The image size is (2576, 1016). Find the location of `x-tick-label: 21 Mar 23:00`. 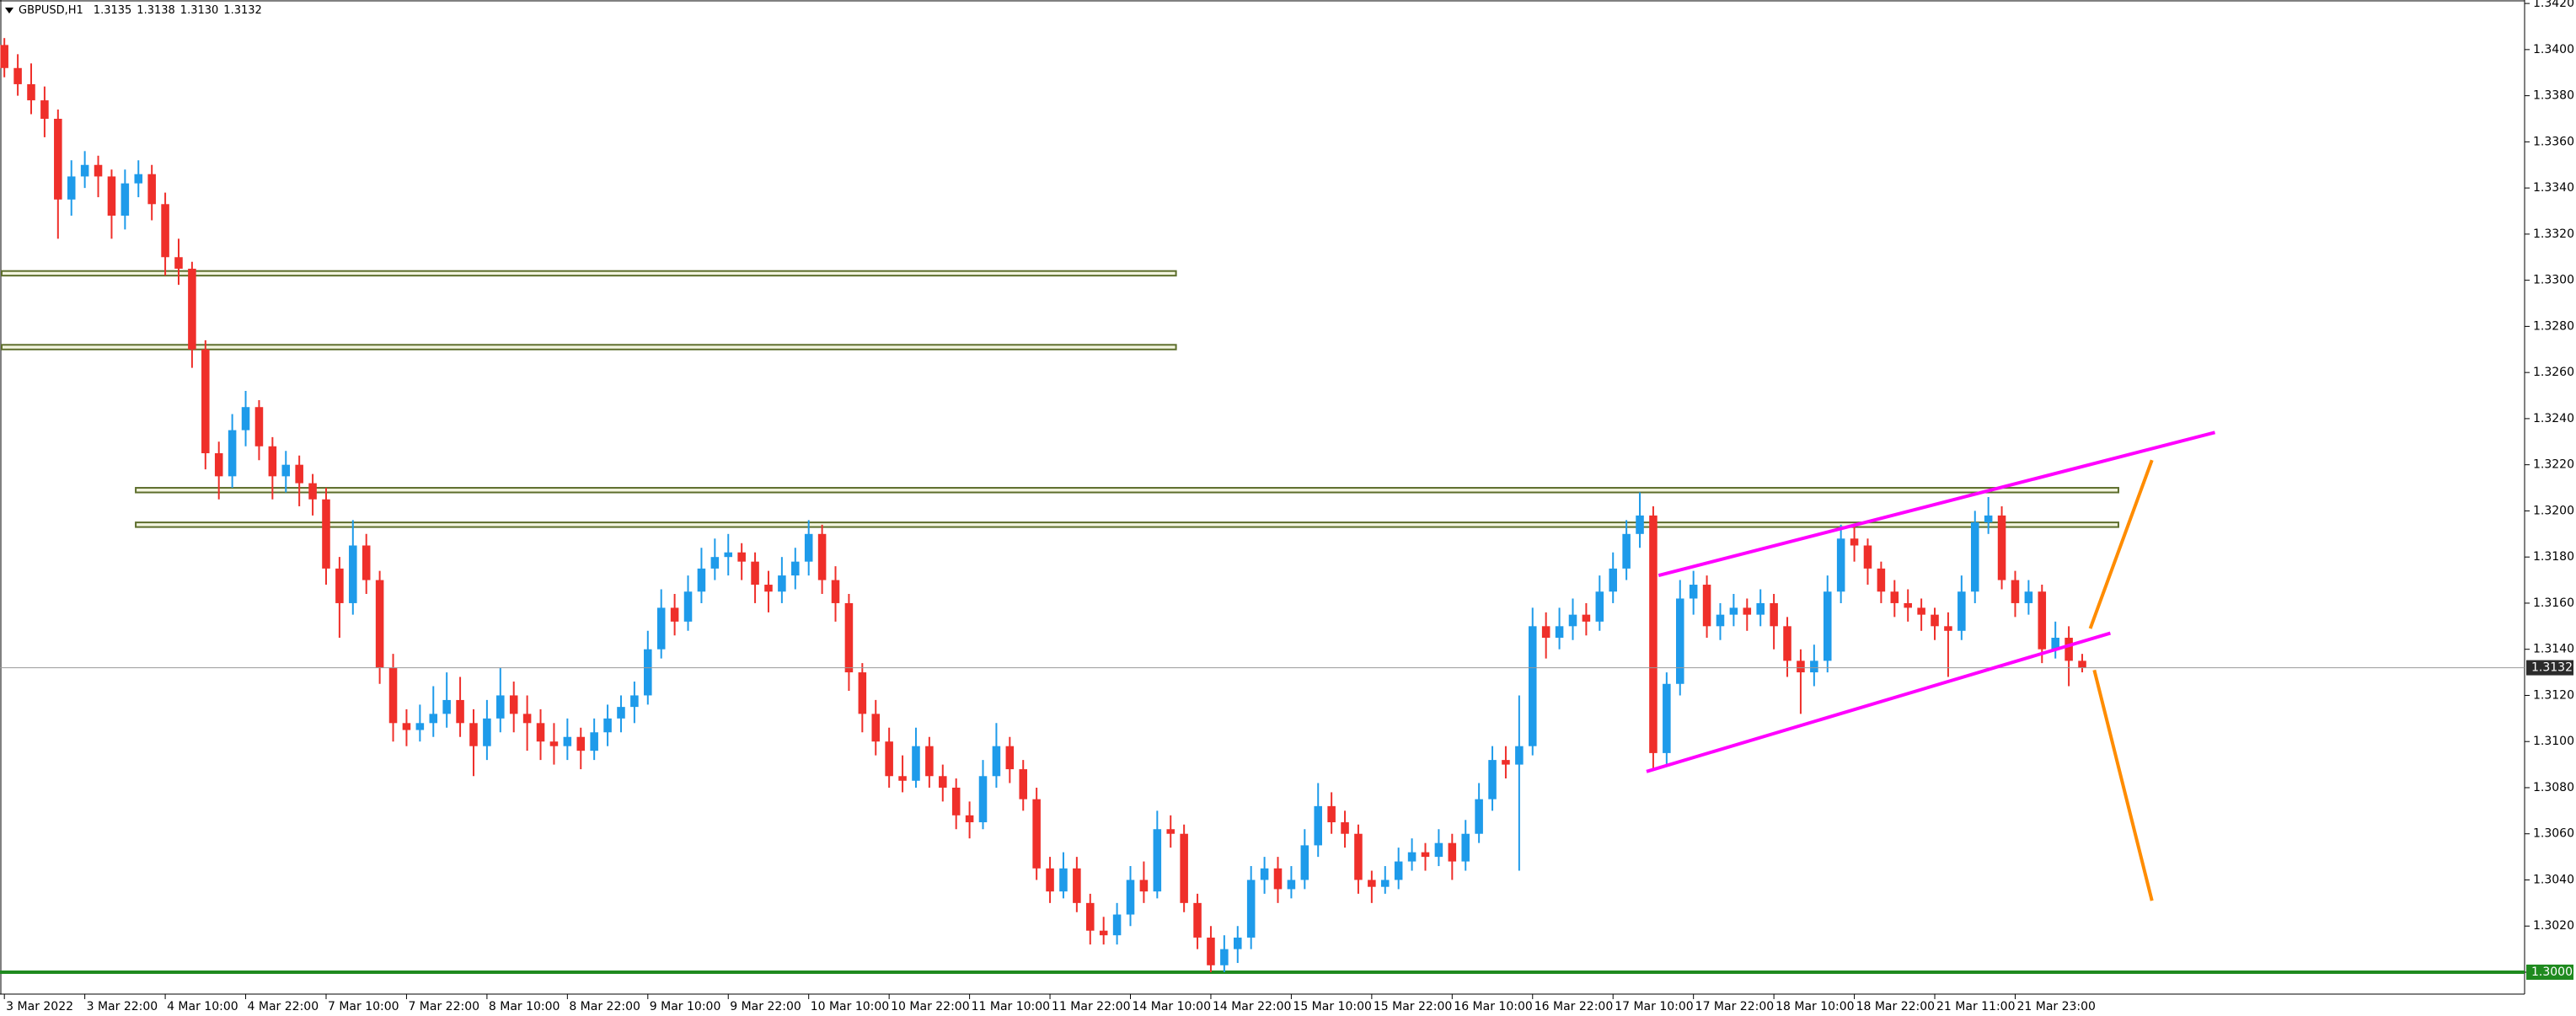

x-tick-label: 21 Mar 23:00 is located at coordinates (2056, 1006).